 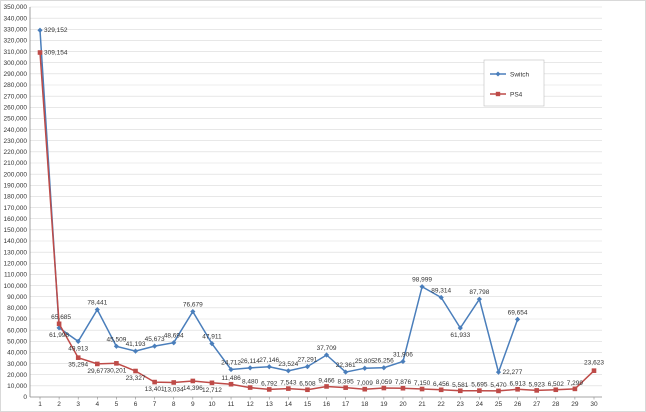 What do you see at coordinates (212, 390) in the screenshot?
I see `data-label-ps4: 12,712` at bounding box center [212, 390].